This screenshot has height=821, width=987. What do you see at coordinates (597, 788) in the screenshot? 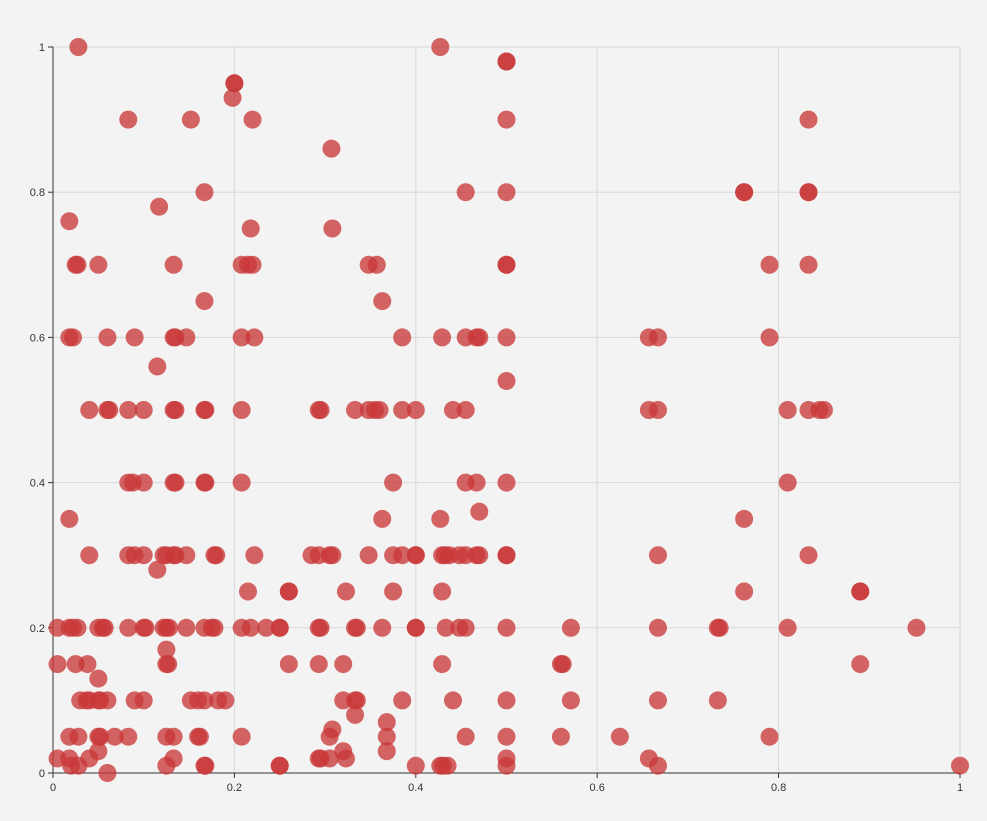
I see `x-tick-label: 0.6` at bounding box center [597, 788].